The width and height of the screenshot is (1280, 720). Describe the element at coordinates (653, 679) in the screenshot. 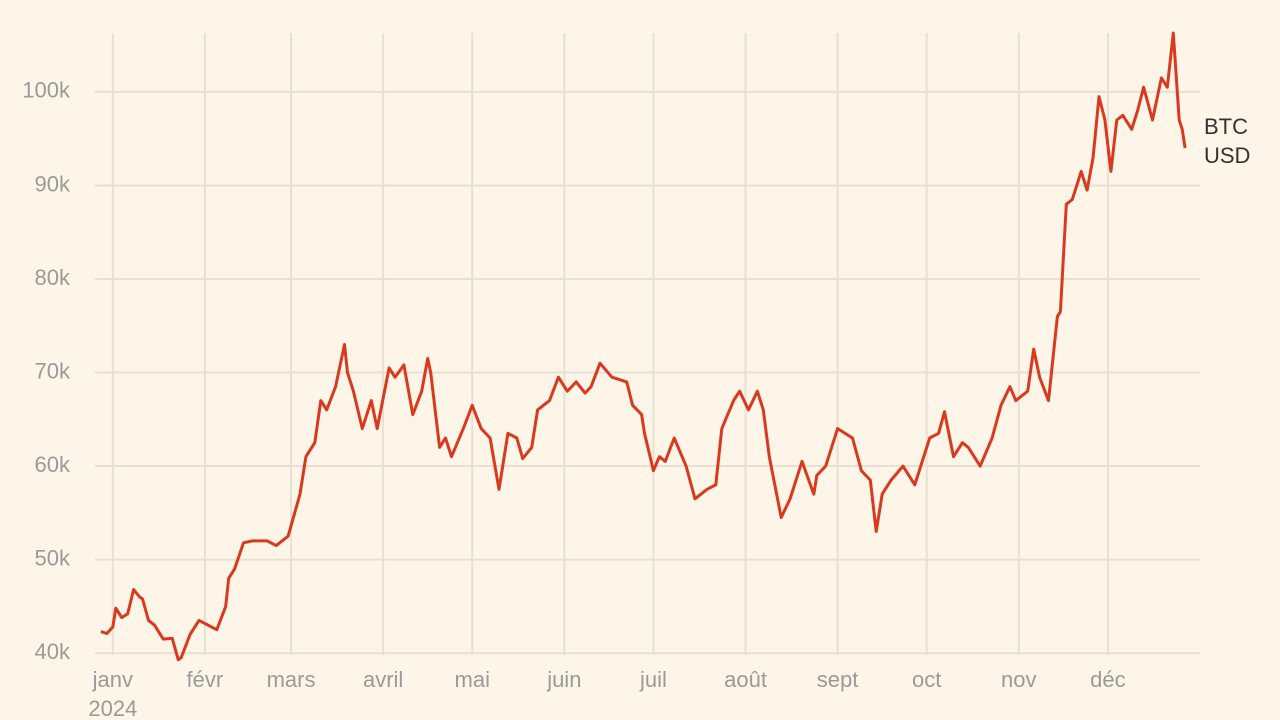

I see `x-tick-label: juil` at that location.